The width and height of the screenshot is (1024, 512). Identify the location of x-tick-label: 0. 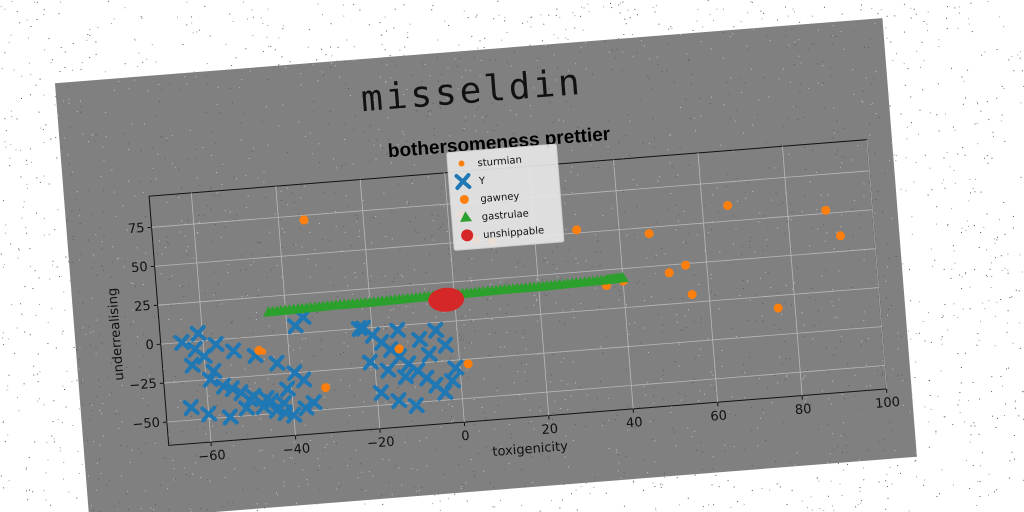
(465, 437).